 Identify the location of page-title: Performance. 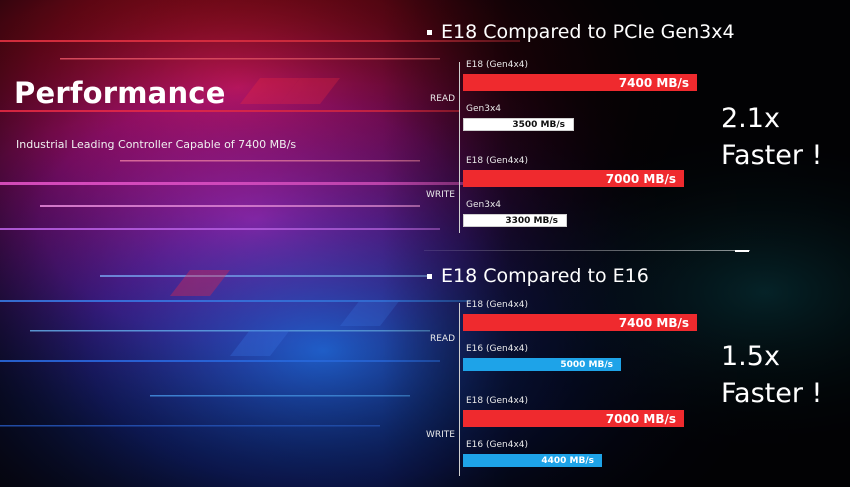
(120, 93).